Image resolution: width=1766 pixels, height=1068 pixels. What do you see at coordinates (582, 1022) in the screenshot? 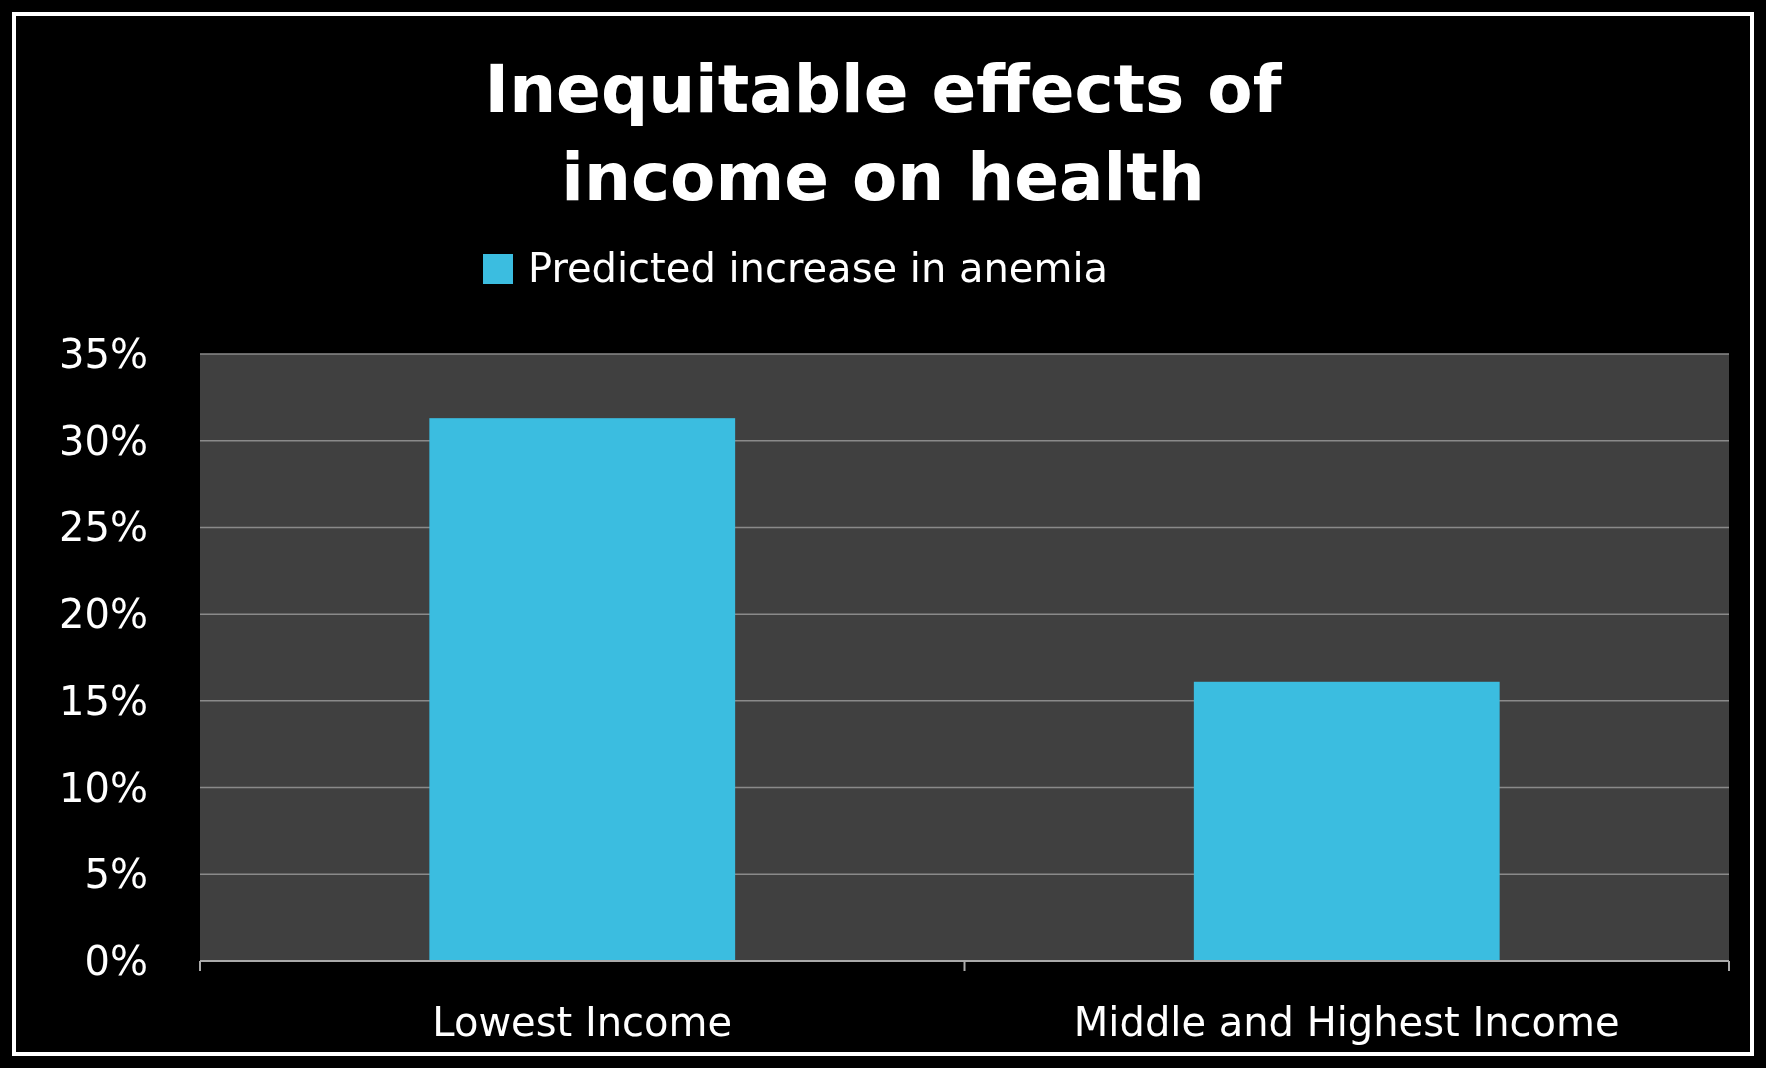
I see `x-tick-label: Lowest Income` at bounding box center [582, 1022].